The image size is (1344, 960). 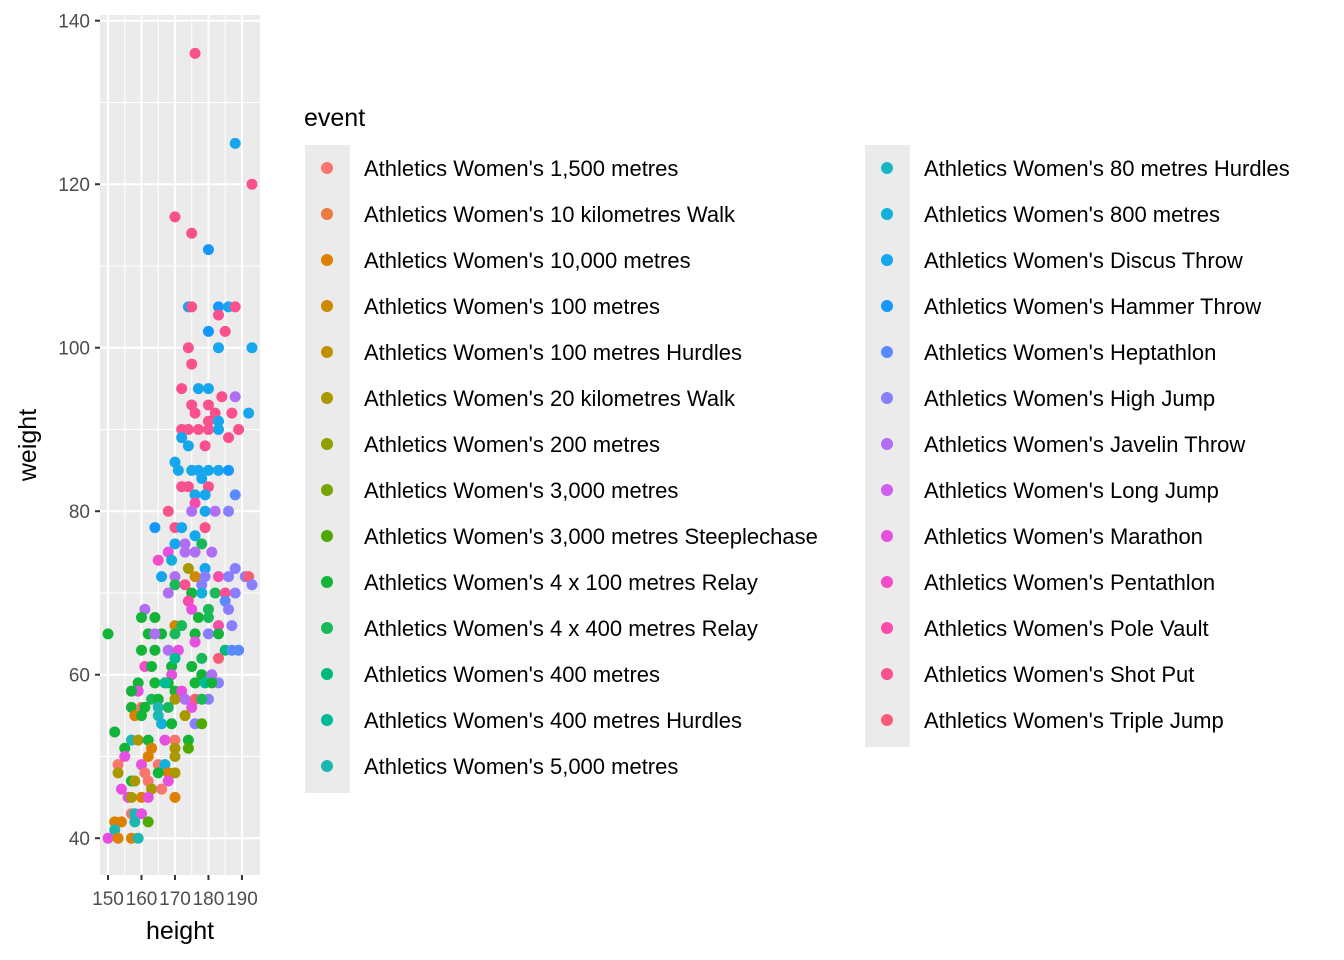 What do you see at coordinates (209, 899) in the screenshot?
I see `x-tick-label: 180` at bounding box center [209, 899].